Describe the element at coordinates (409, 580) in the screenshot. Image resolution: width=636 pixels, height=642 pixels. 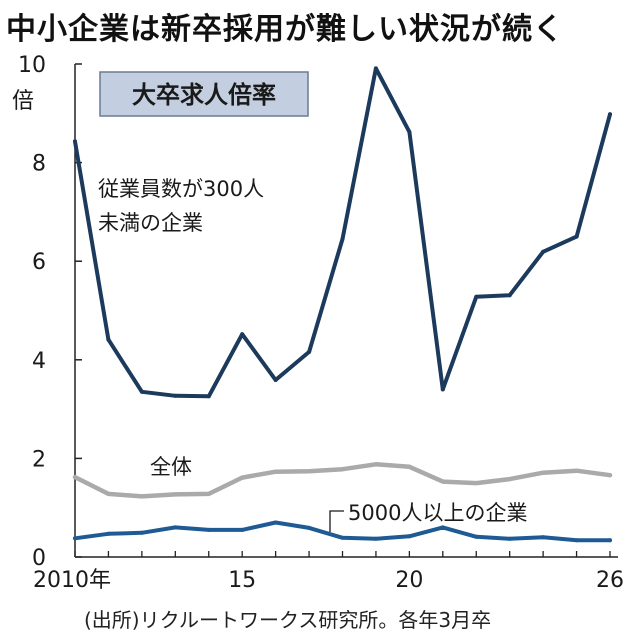
I see `x-tick-label: 20` at that location.